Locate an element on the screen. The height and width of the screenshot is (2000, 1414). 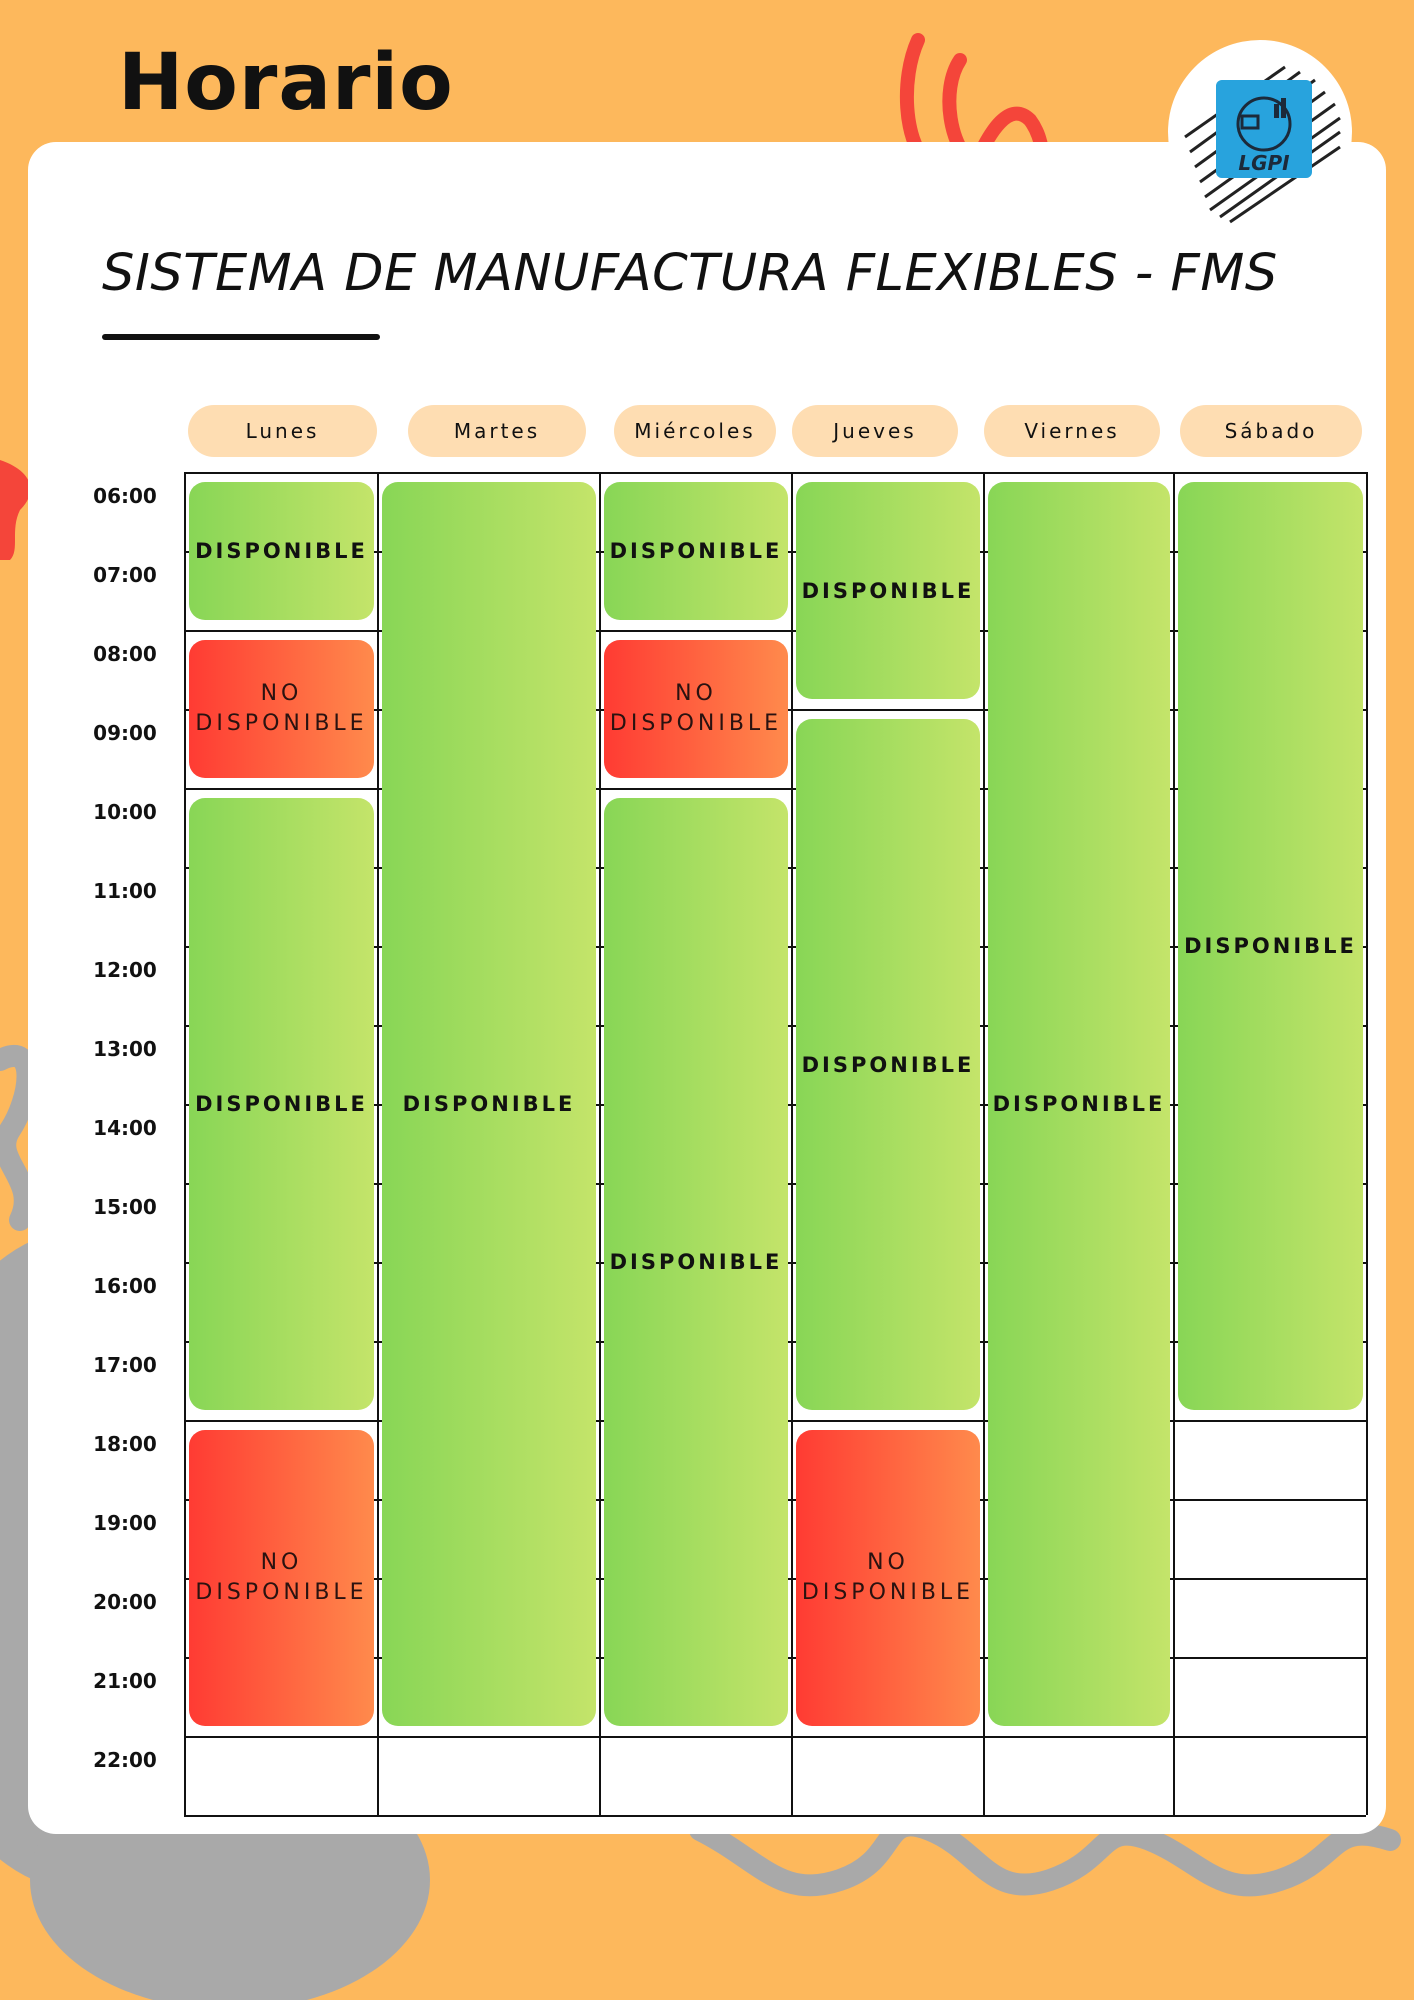
time-label: 10:00 is located at coordinates (125, 812).